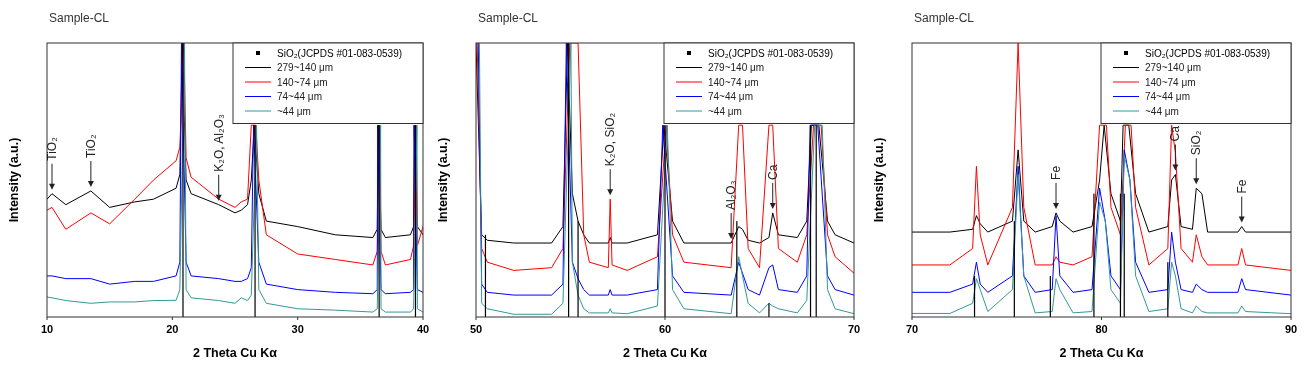 This screenshot has width=1309, height=372. What do you see at coordinates (1291, 329) in the screenshot?
I see `x-tick-label: 90` at bounding box center [1291, 329].